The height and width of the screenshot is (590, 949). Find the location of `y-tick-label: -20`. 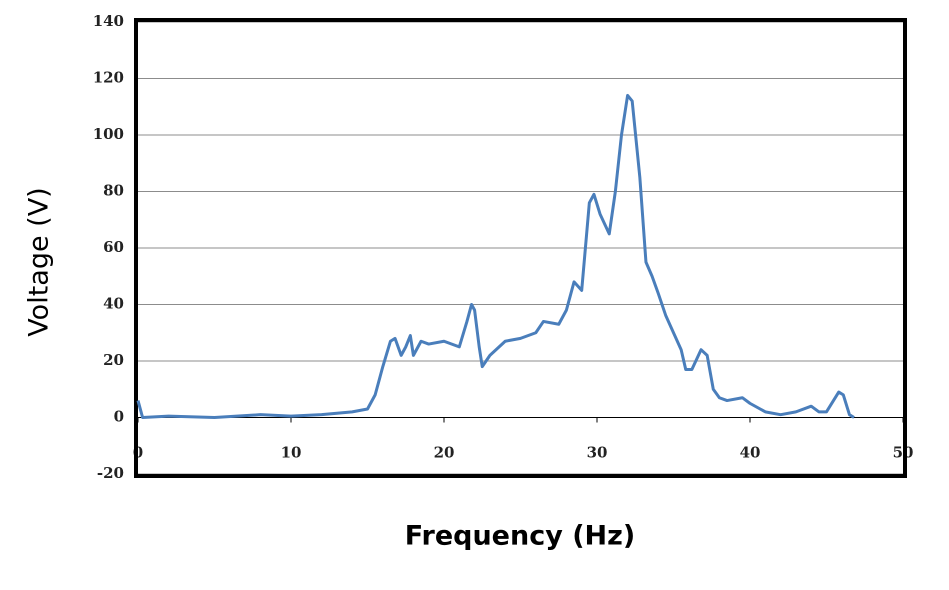

y-tick-label: -20 is located at coordinates (110, 473).